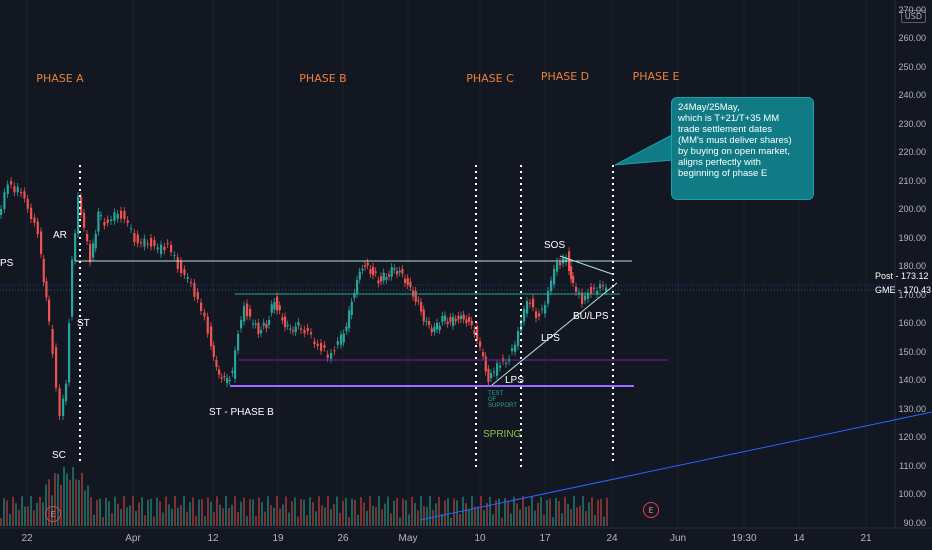 The height and width of the screenshot is (550, 932). What do you see at coordinates (591, 316) in the screenshot?
I see `bu-lps-label: BU/LPS` at bounding box center [591, 316].